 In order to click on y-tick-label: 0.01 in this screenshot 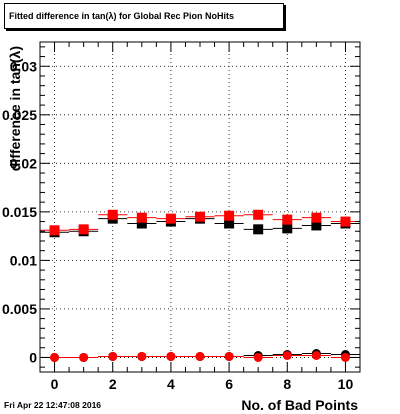, I will do `click(23, 260)`.